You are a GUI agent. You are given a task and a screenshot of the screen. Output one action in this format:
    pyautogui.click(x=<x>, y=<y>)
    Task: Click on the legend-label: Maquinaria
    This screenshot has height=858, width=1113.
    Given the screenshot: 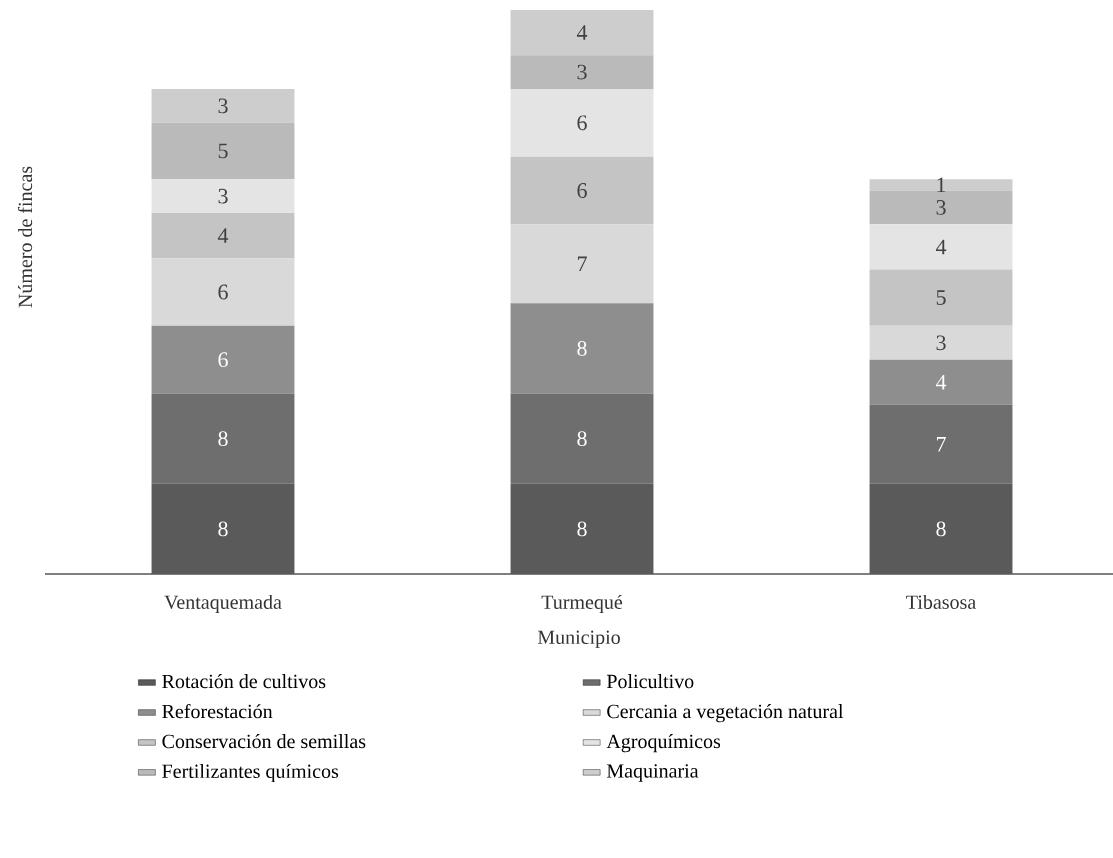 What is the action you would take?
    pyautogui.click(x=652, y=773)
    